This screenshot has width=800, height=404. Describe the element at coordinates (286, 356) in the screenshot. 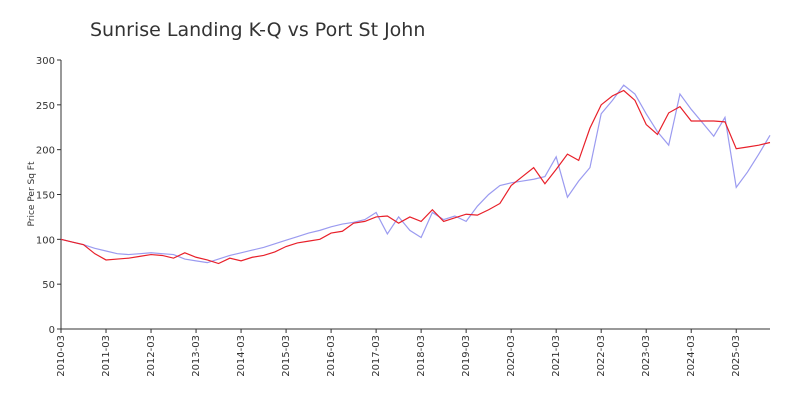

I see `x-tick-label: 2015-03` at that location.